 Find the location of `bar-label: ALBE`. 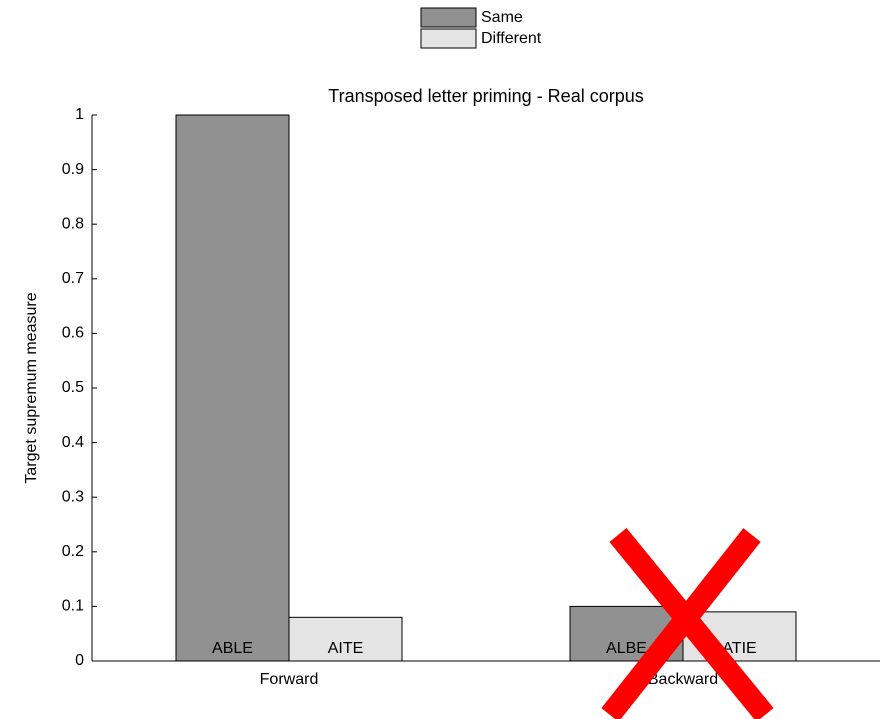

bar-label: ALBE is located at coordinates (626, 648).